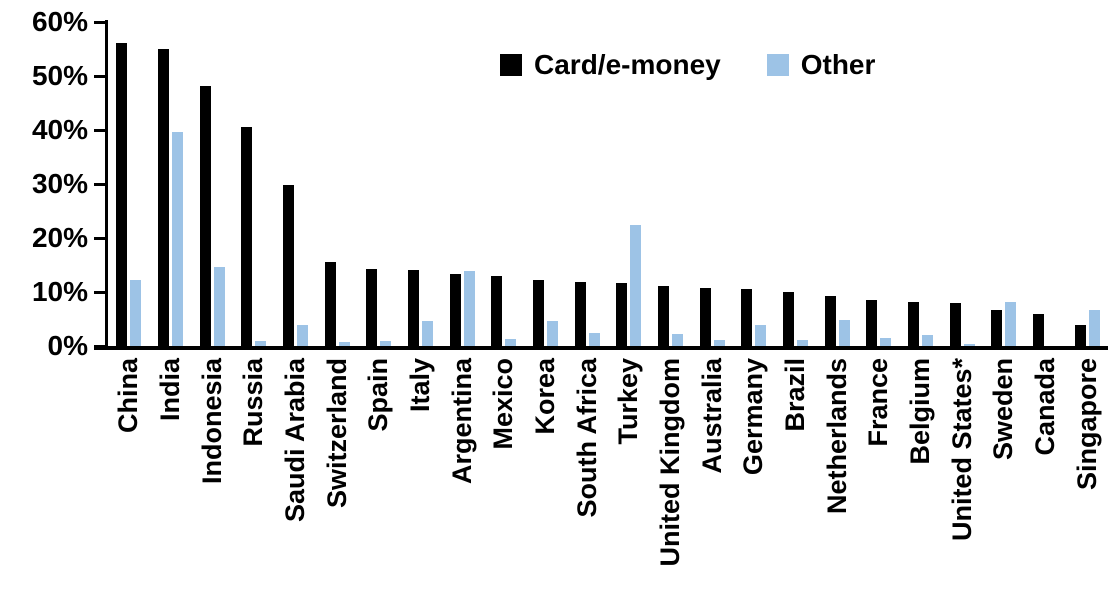 The height and width of the screenshot is (594, 1112). I want to click on card-e-money-legend-label: Card/e-money, so click(627, 64).